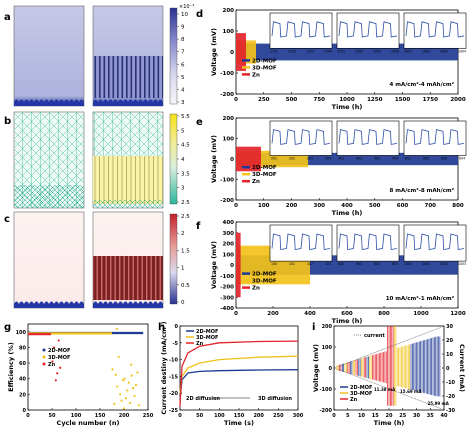 The width and height of the screenshot is (474, 438). What do you see at coordinates (451, 397) in the screenshot?
I see `y-right-tick-label: -20` at bounding box center [451, 397].